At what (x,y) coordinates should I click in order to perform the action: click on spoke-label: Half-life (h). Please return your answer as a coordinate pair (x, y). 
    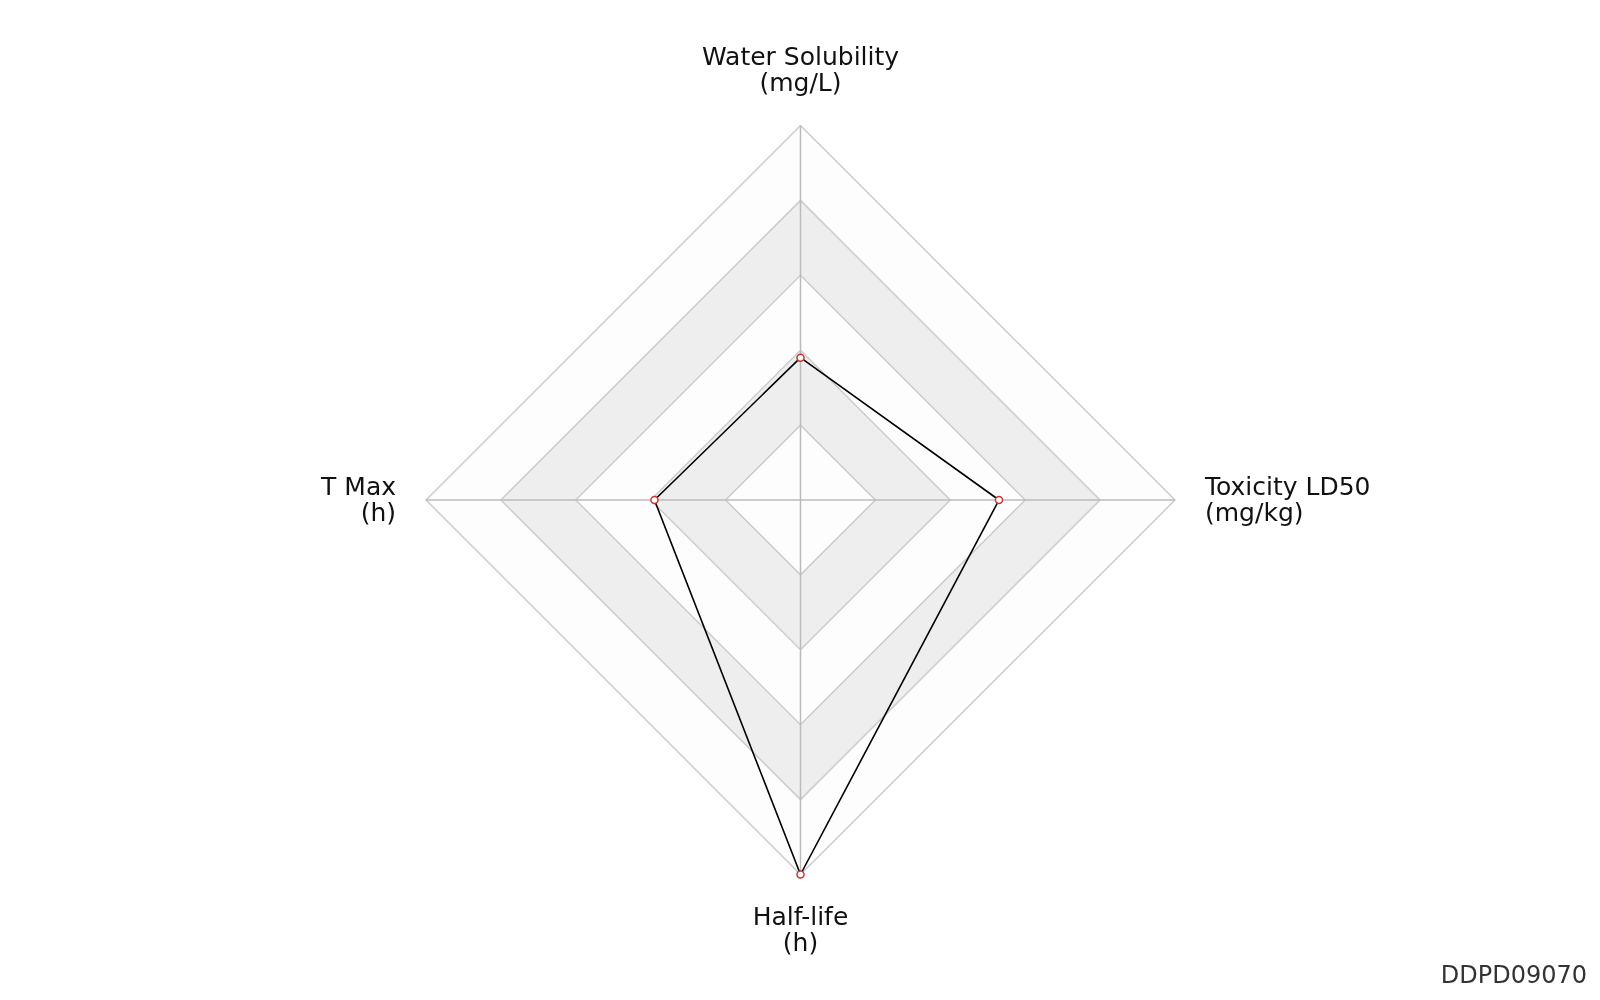
    Looking at the image, I should click on (800, 929).